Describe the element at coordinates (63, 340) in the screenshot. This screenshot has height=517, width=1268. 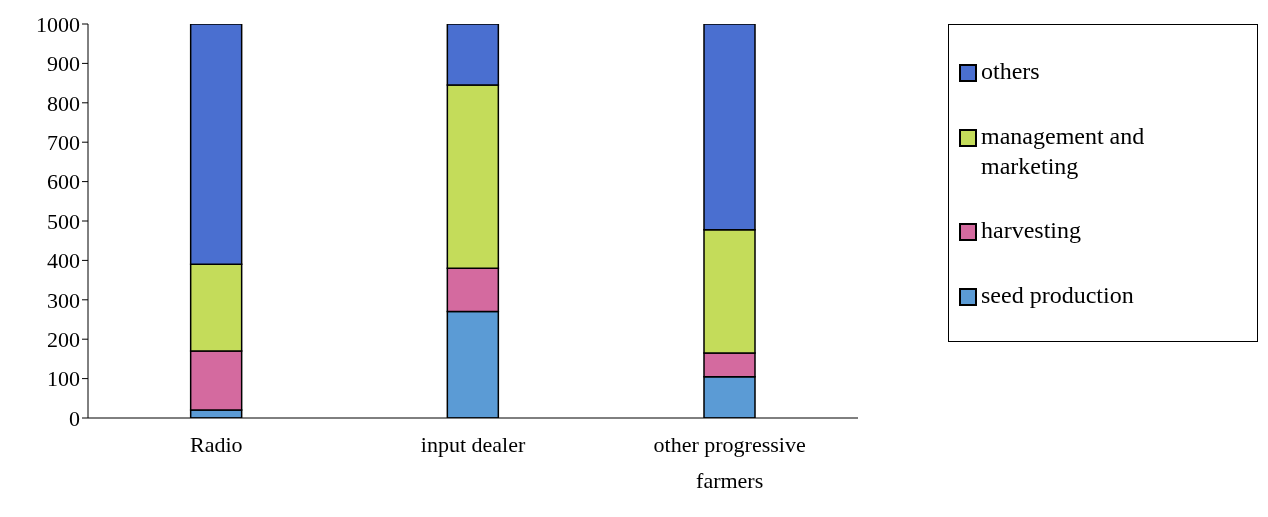
I see `y-tick-label: 200` at that location.